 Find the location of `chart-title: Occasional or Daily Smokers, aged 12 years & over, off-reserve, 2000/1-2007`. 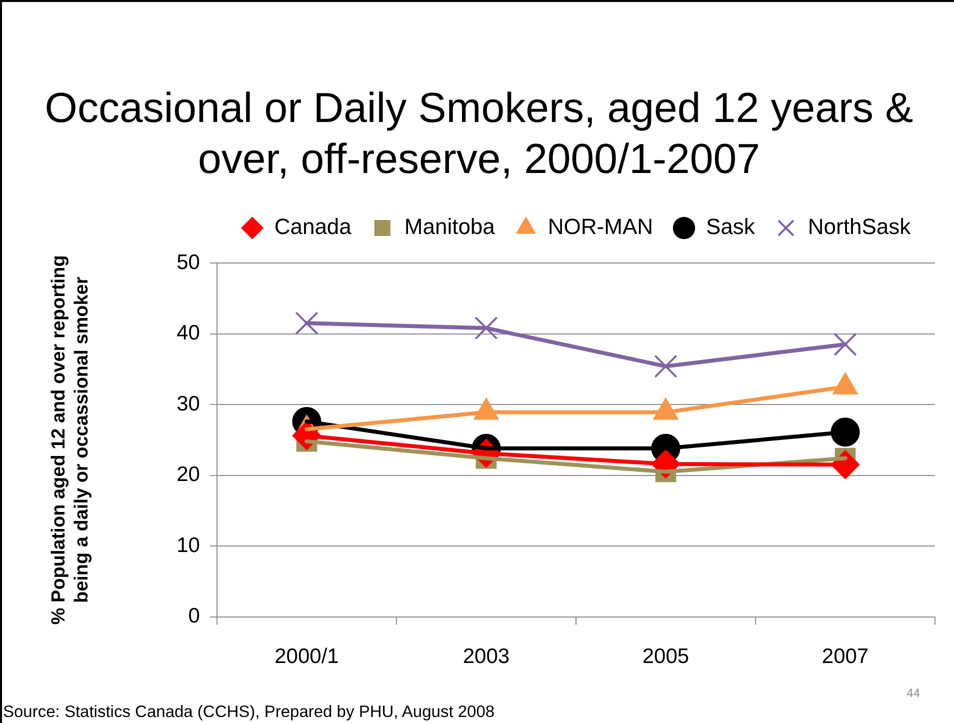

chart-title: Occasional or Daily Smokers, aged 12 years & over, off-reserve, 2000/1-2007 is located at coordinates (479, 133).